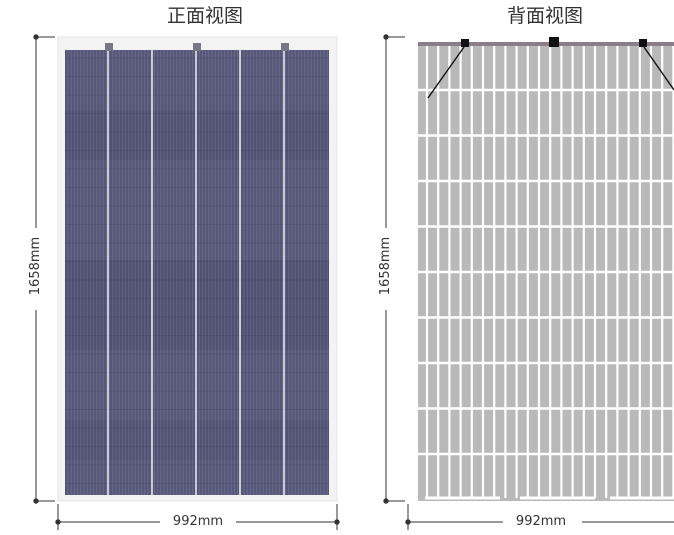  Describe the element at coordinates (204, 16) in the screenshot. I see `front-view-title: 正面视图` at that location.